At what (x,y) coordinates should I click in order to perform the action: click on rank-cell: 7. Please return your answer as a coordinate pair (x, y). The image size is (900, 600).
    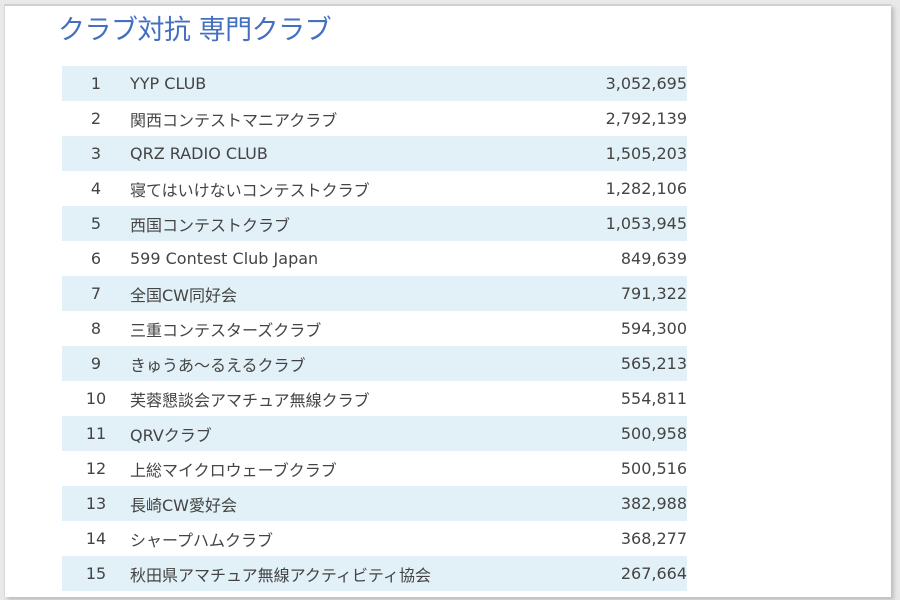
    Looking at the image, I should click on (96, 293).